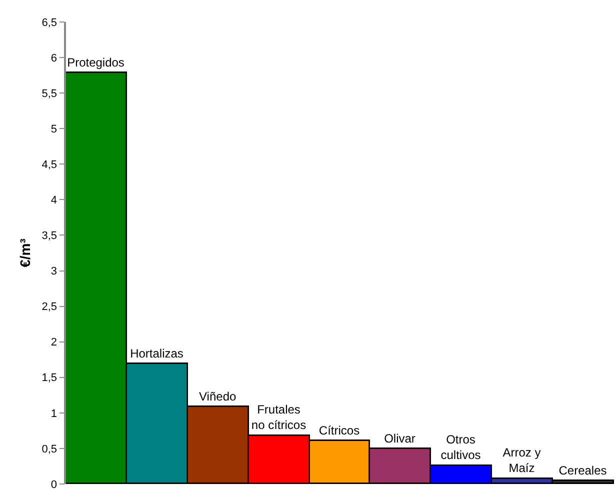 This screenshot has height=498, width=616. Describe the element at coordinates (54, 272) in the screenshot. I see `y-tick-label: 3` at that location.